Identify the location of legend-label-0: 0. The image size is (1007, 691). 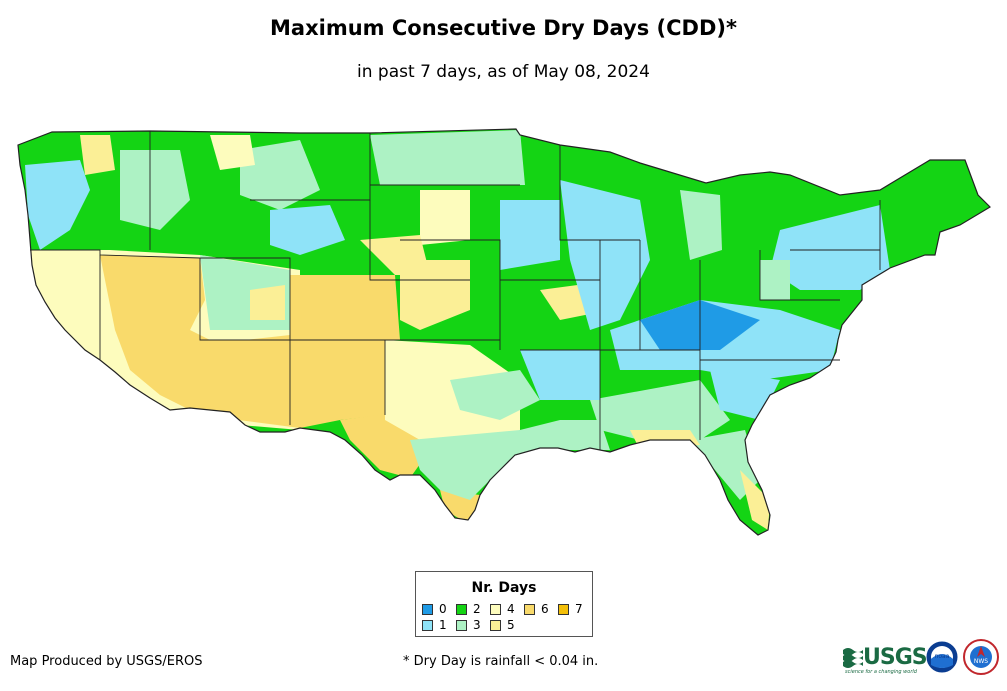
(443, 609).